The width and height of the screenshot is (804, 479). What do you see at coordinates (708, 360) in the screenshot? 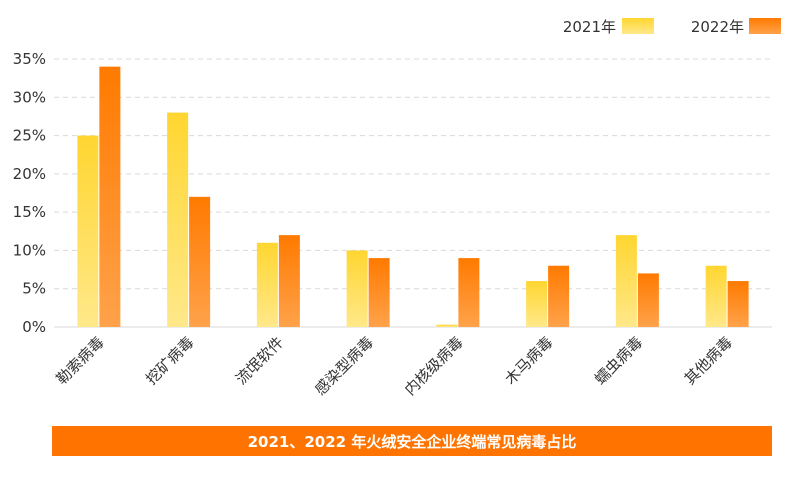
I see `x-category-label: 其他病毒` at bounding box center [708, 360].